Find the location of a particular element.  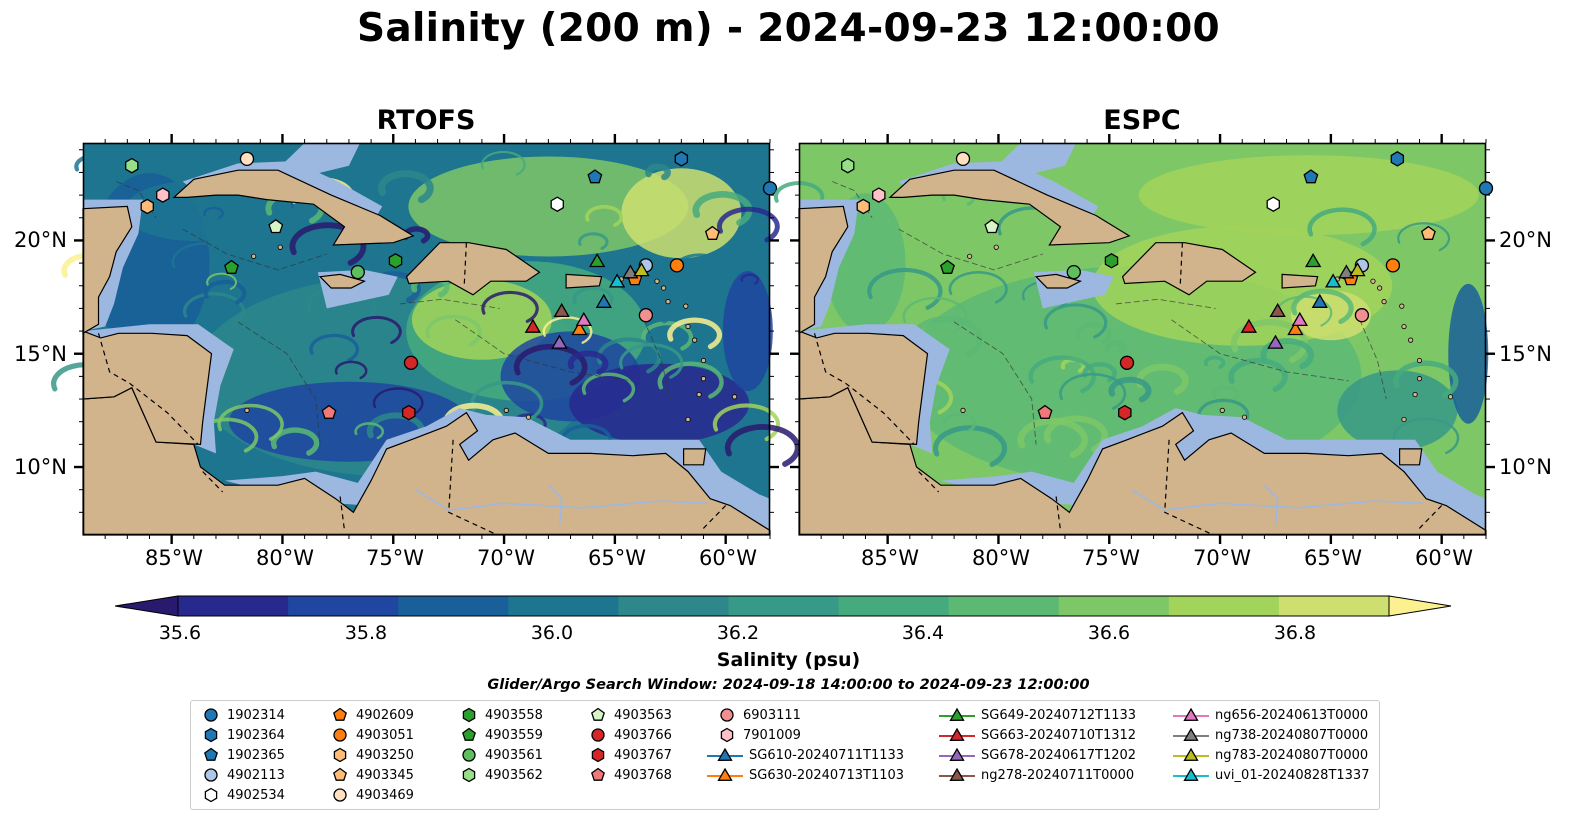

legend-label: 7901009 is located at coordinates (772, 735).